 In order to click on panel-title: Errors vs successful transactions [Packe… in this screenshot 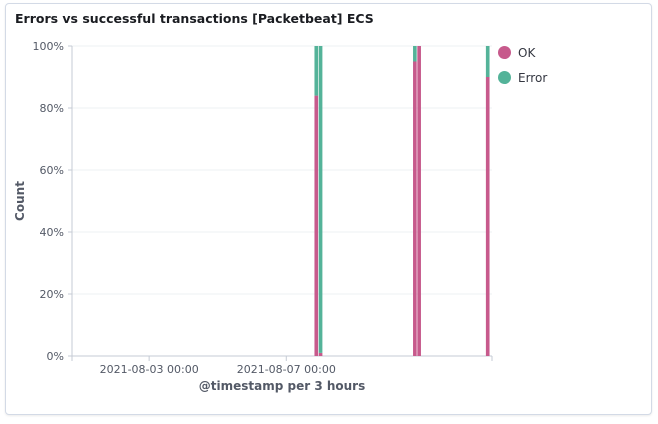, I will do `click(194, 18)`.